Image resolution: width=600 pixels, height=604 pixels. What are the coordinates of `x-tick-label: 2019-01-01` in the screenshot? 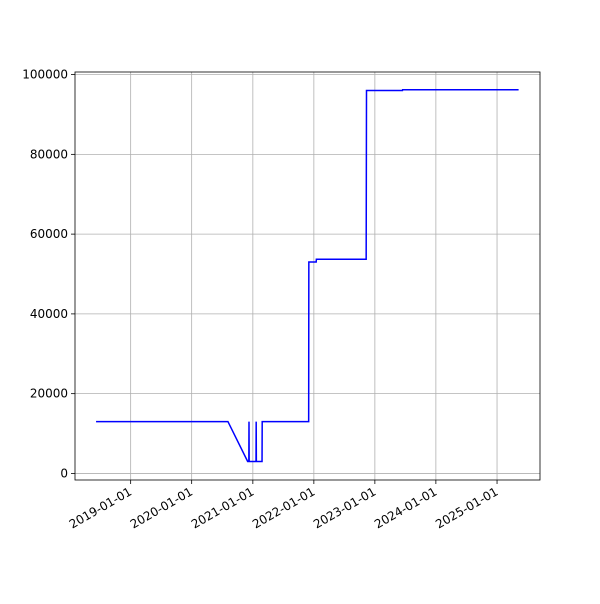 It's located at (100, 507).